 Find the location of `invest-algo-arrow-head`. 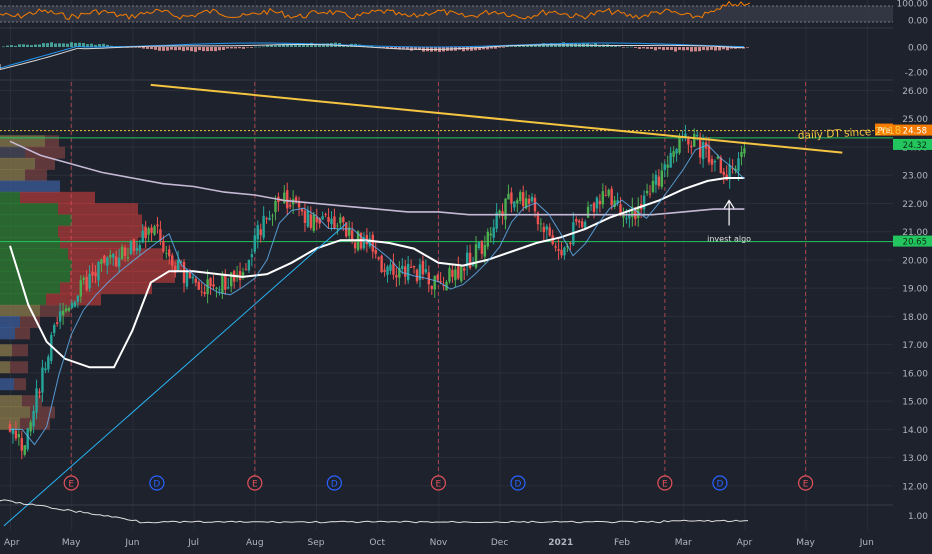

invest-algo-arrow-head is located at coordinates (729, 204).